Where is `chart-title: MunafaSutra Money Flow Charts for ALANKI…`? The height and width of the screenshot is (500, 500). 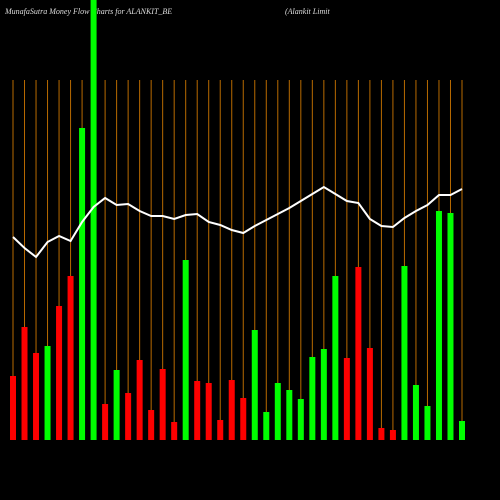
chart-title: MunafaSutra Money Flow Charts for ALANKI… is located at coordinates (88, 11).